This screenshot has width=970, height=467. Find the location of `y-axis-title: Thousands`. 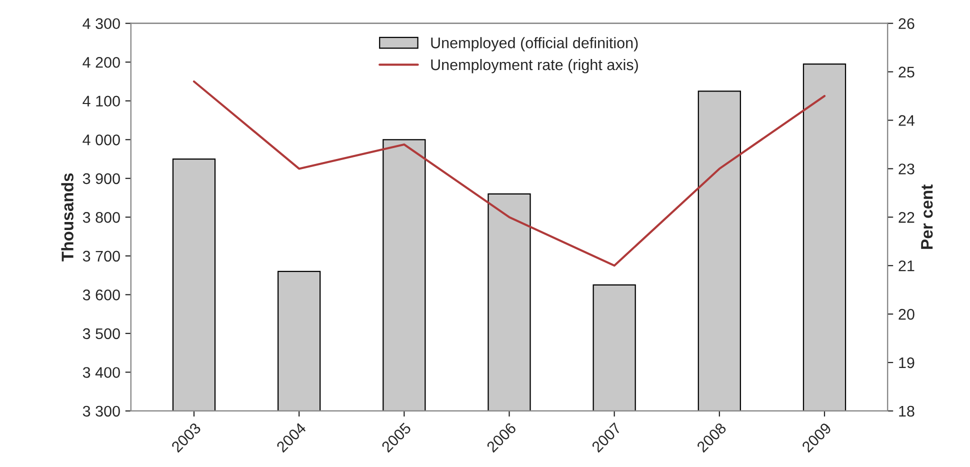

y-axis-title: Thousands is located at coordinates (67, 217).